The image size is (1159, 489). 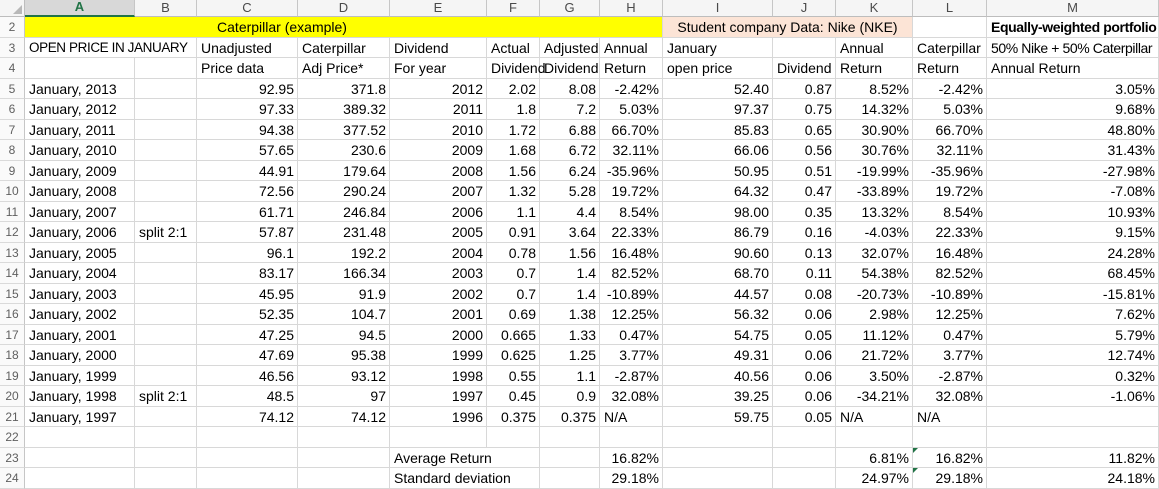 What do you see at coordinates (166, 478) in the screenshot?
I see `cell-B24` at bounding box center [166, 478].